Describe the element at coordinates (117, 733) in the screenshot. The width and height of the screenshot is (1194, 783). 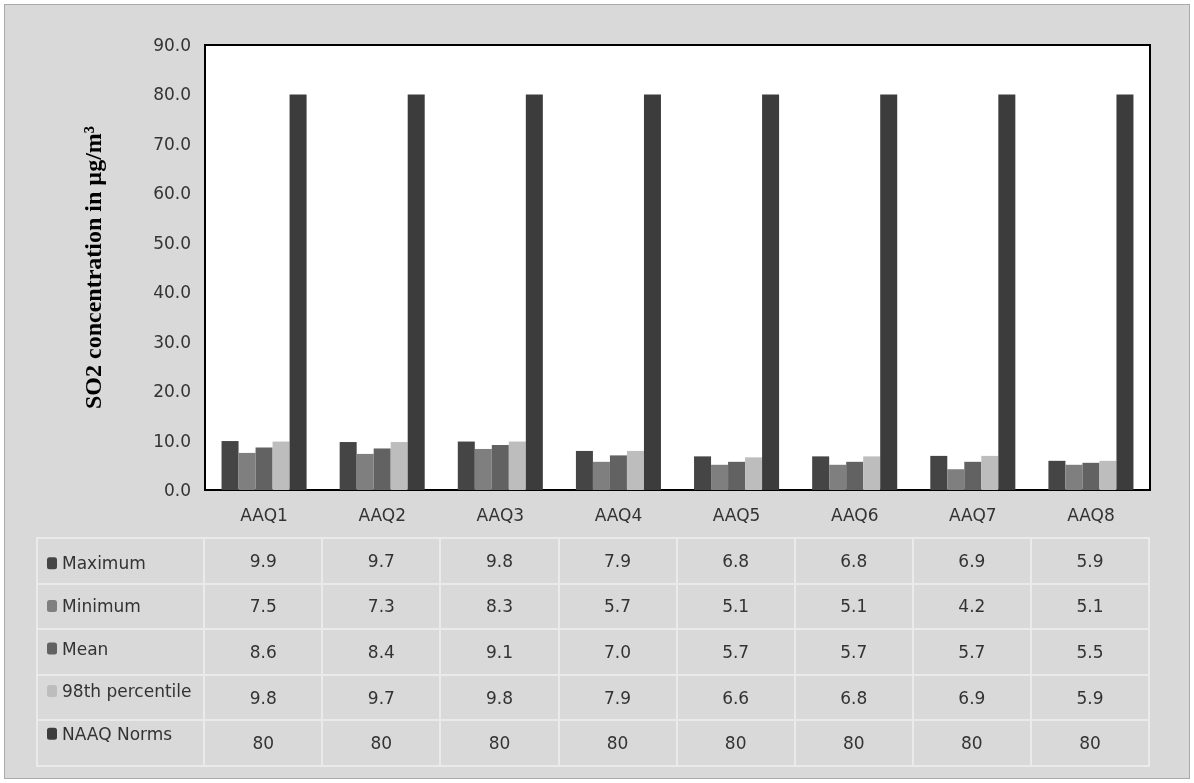
I see `legend-label: NAAQ Norms` at that location.